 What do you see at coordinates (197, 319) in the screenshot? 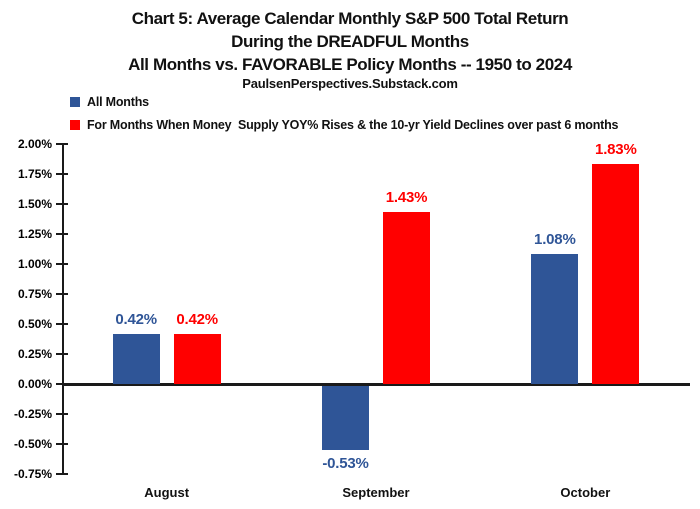
I see `bar-value-label-august-series-1: 0.42%` at bounding box center [197, 319].